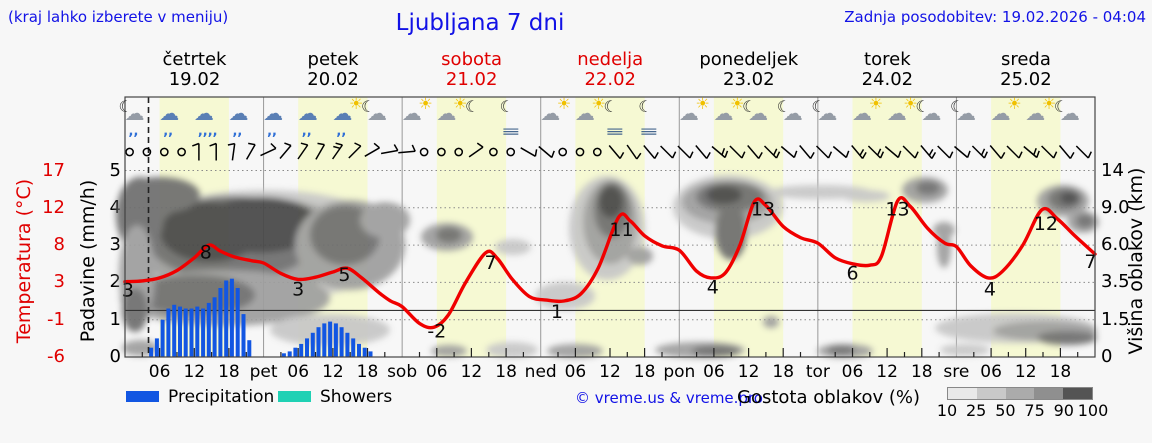  Describe the element at coordinates (956, 372) in the screenshot. I see `x-tick-label: sre` at that location.